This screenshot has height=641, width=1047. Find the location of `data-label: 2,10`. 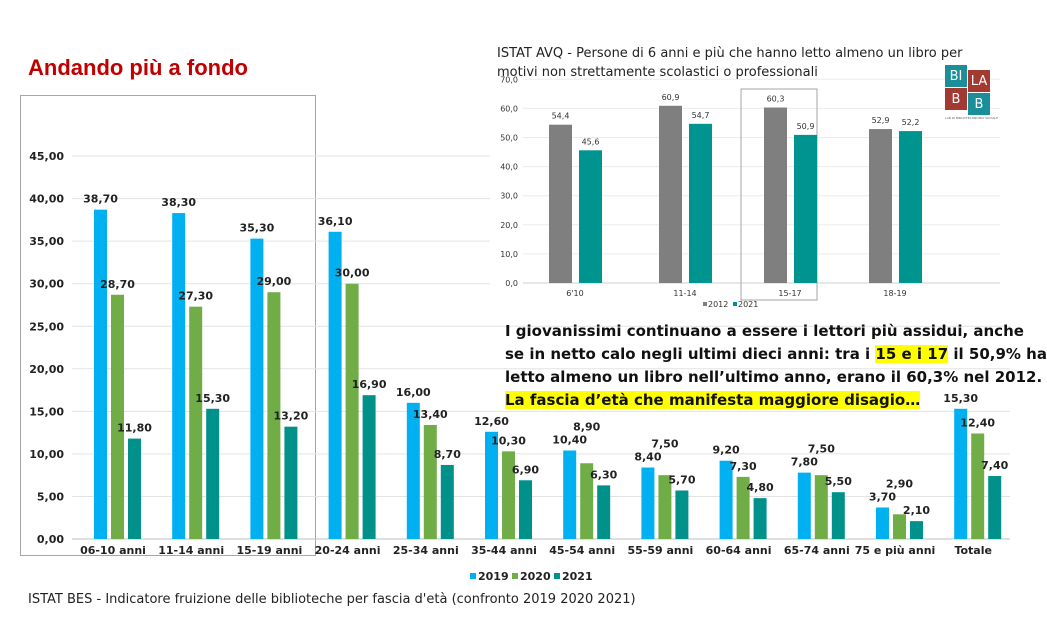

data-label: 2,10 is located at coordinates (916, 510).